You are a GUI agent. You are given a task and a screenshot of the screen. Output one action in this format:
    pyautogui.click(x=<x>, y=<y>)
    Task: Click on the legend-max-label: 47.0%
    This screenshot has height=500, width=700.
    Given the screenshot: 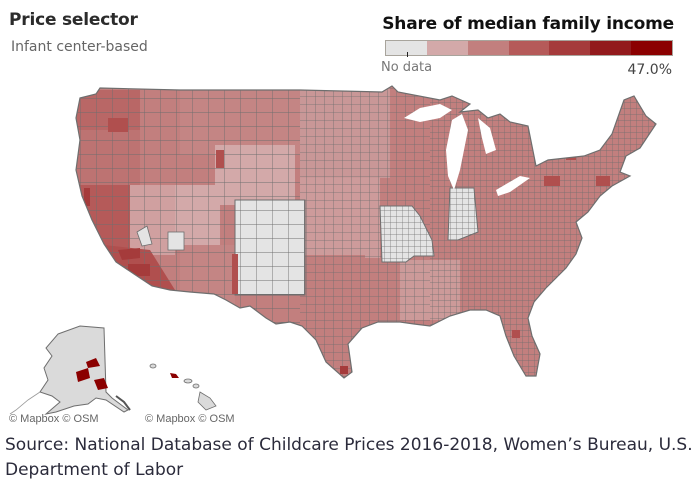 What is the action you would take?
    pyautogui.click(x=649, y=70)
    